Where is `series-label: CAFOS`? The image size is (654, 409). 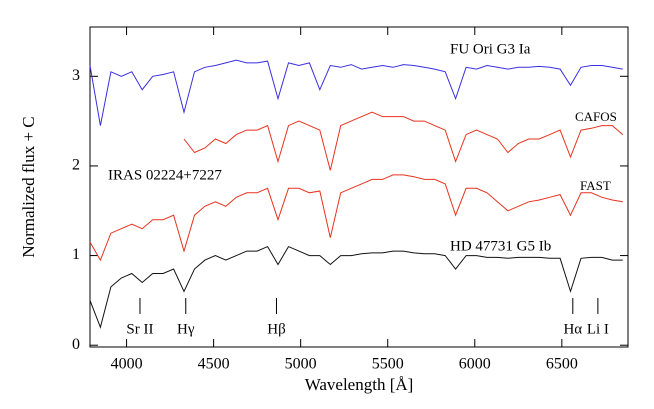
series-label: CAFOS is located at coordinates (596, 116).